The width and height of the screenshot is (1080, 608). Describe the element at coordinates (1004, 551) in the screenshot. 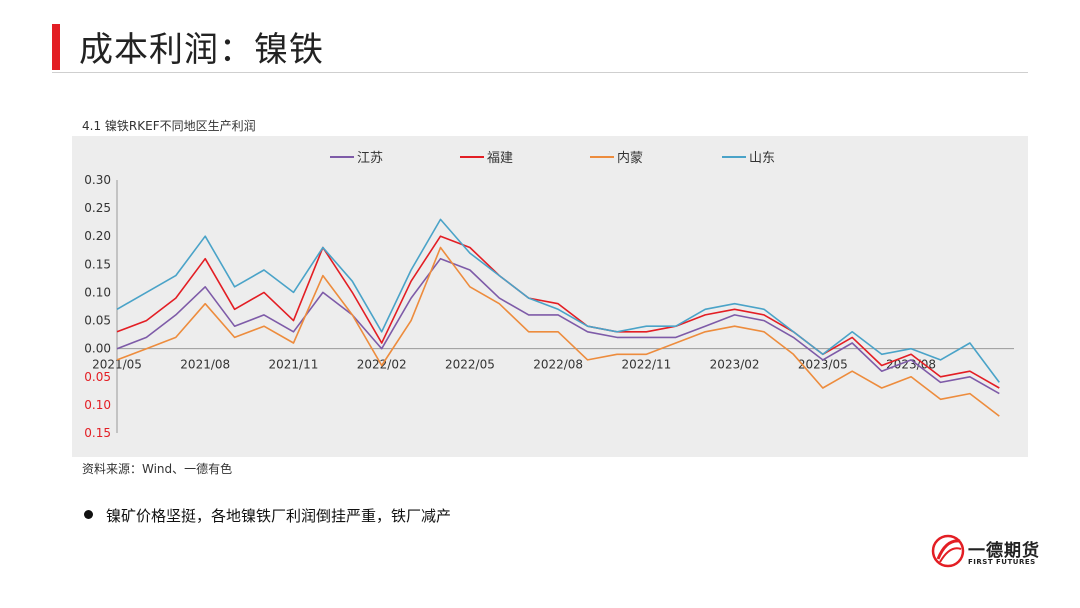

I see `logo-name: 一德期货` at that location.